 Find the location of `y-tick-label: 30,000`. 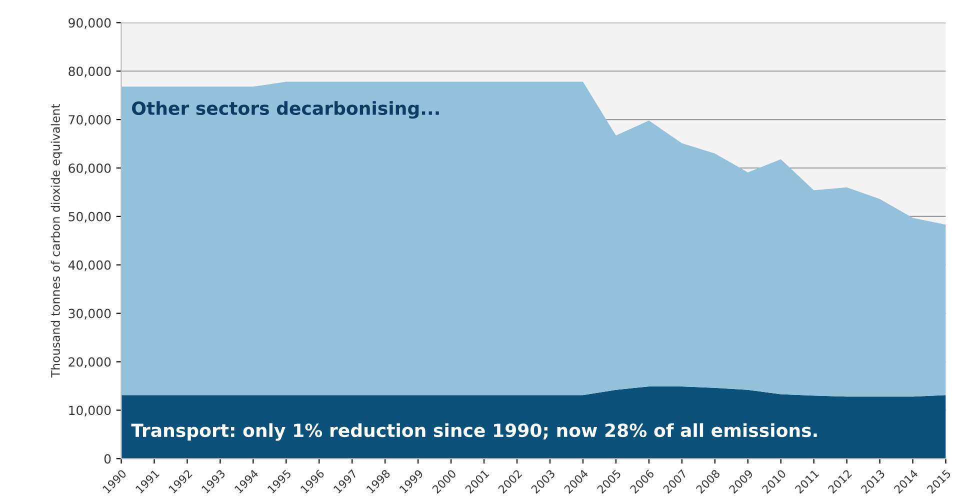

y-tick-label: 30,000 is located at coordinates (89, 314).